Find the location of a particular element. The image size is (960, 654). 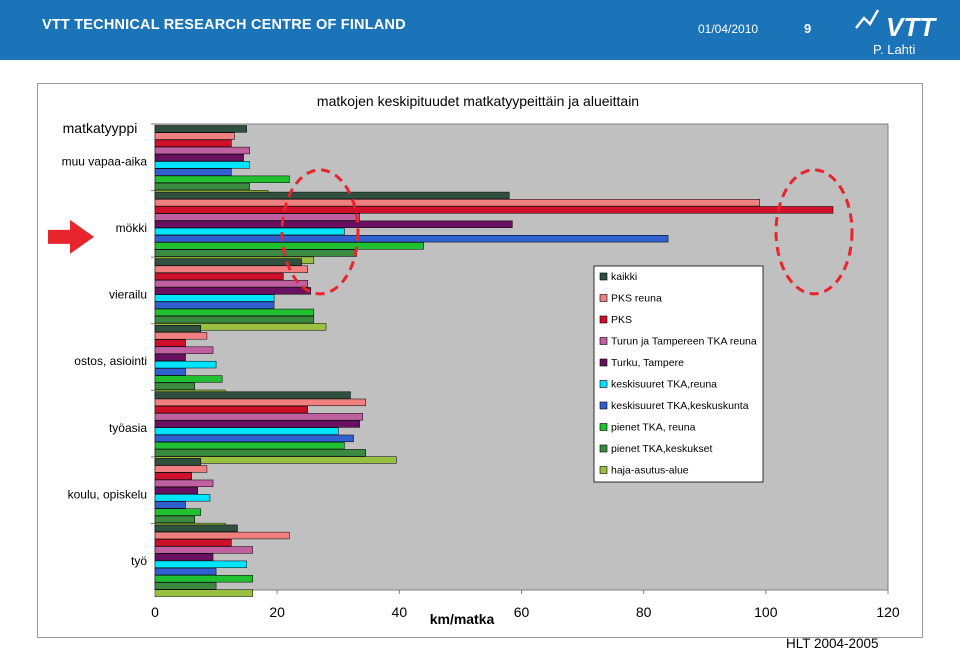

category-label: vierailu is located at coordinates (128, 295).